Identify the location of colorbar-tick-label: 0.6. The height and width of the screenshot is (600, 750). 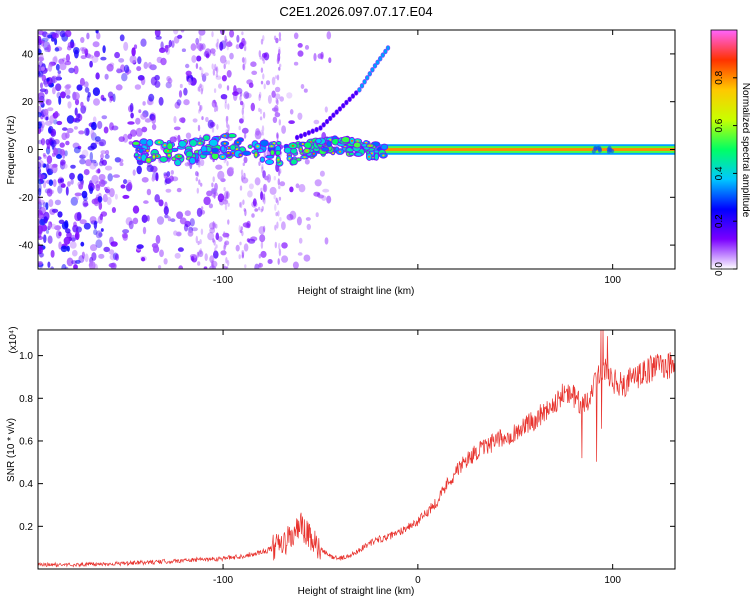
(719, 125).